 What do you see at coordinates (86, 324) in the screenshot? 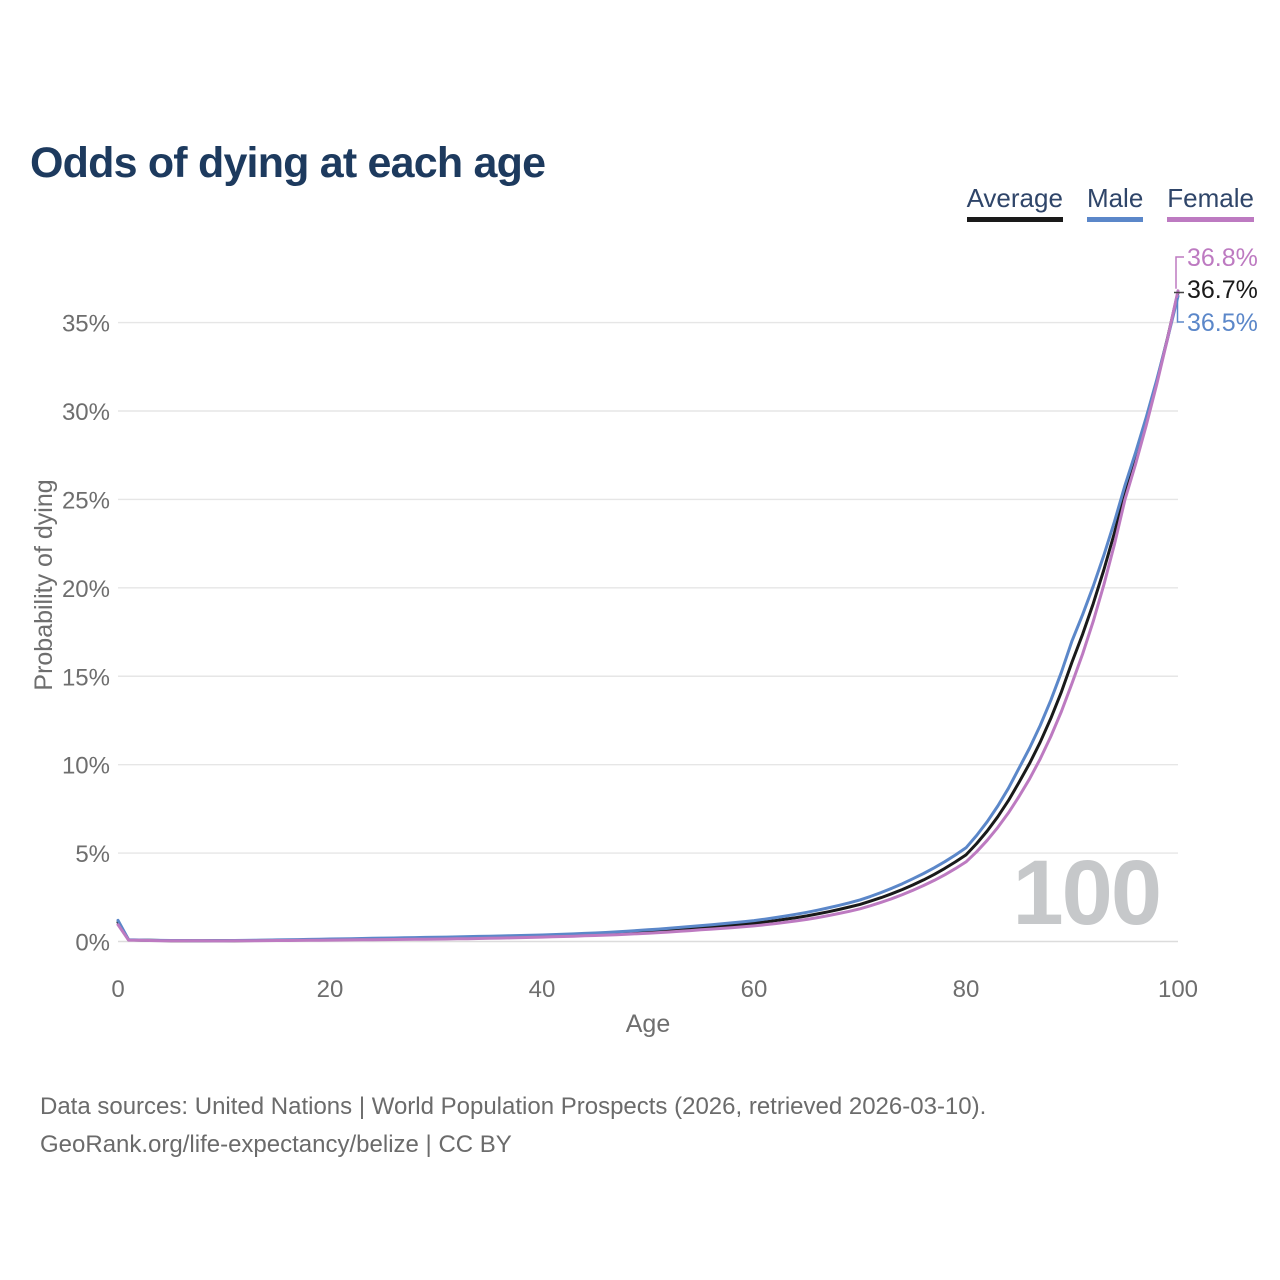
I see `y-tick-label: 35%` at bounding box center [86, 324].